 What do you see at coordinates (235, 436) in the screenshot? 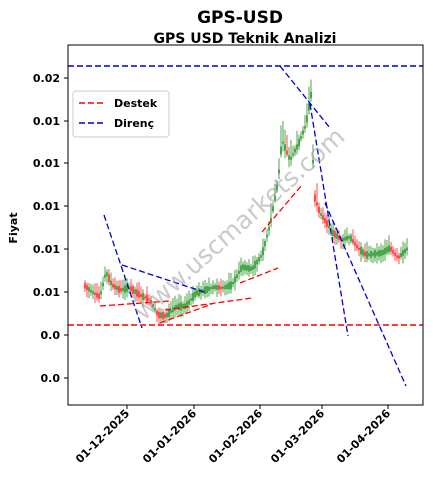
I see `x-tick-label: 01-02-2026` at bounding box center [235, 436].